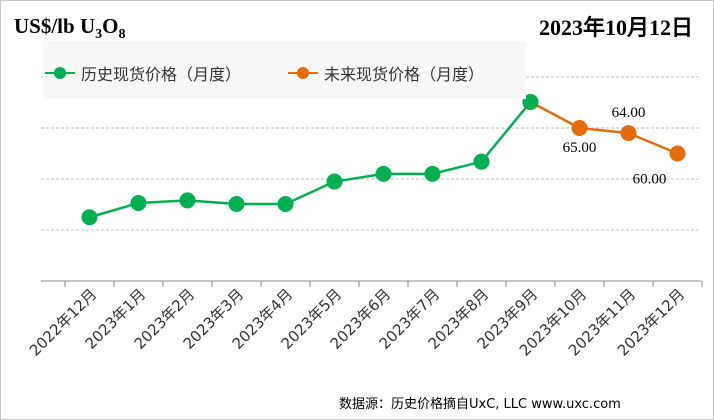 The height and width of the screenshot is (420, 714). I want to click on legend-label: 历史现货价格（月度）, so click(161, 74).